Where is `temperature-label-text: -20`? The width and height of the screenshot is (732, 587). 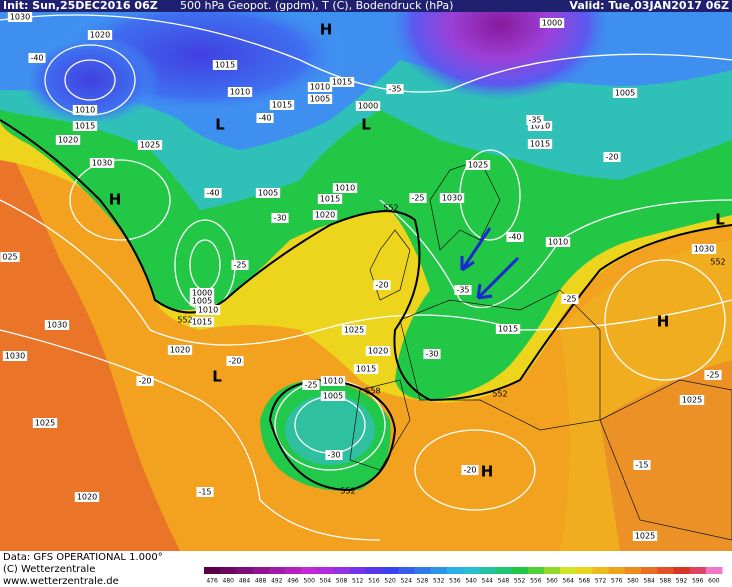
temperature-label-text: -20 is located at coordinates (234, 361).